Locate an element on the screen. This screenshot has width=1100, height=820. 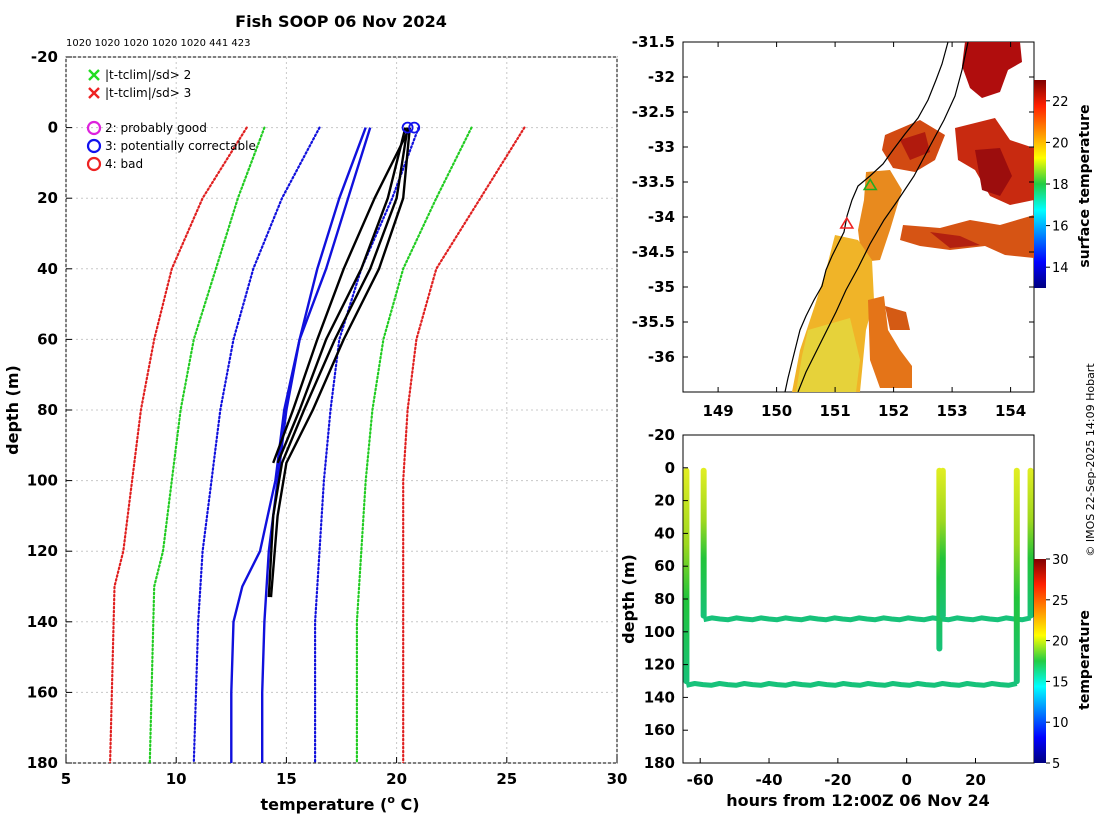
dt-tick-label-y: 20 is located at coordinates (664, 501).